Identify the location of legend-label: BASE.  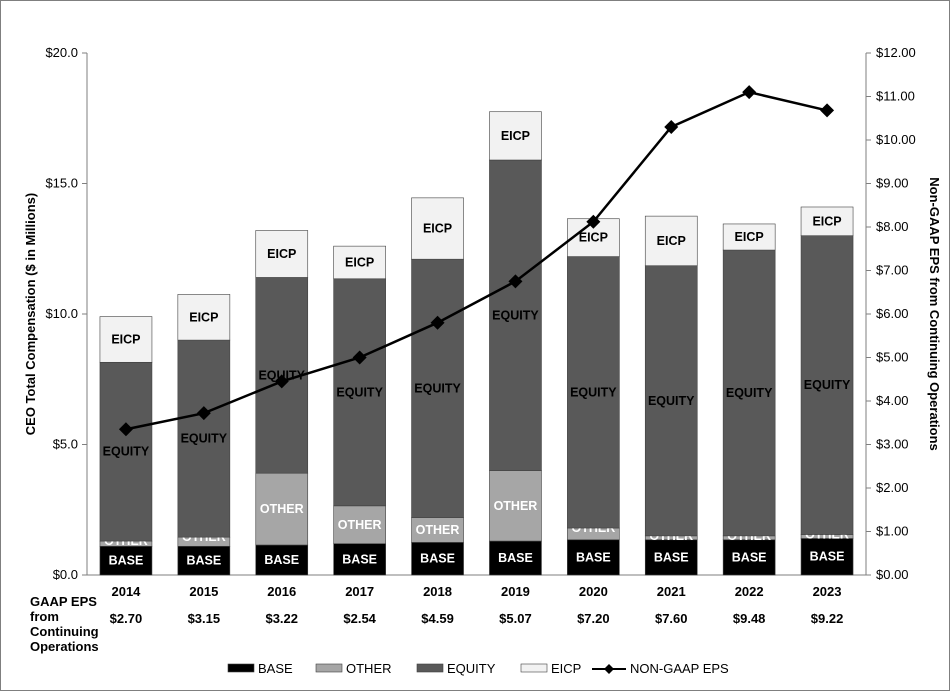
(275, 668).